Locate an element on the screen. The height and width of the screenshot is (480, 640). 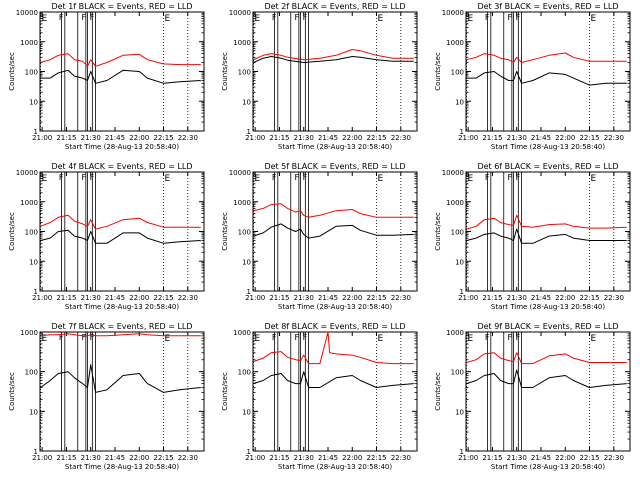
panel-title: Det 4f BLACK = Events, RED = LLD is located at coordinates (121, 166).